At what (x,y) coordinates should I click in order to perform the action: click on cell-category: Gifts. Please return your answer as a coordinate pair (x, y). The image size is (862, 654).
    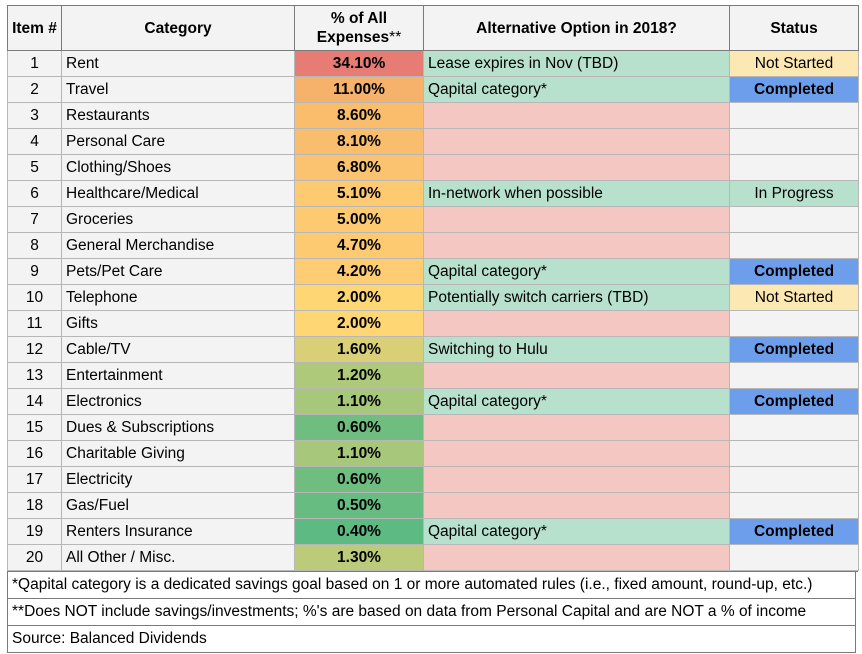
    Looking at the image, I should click on (178, 323).